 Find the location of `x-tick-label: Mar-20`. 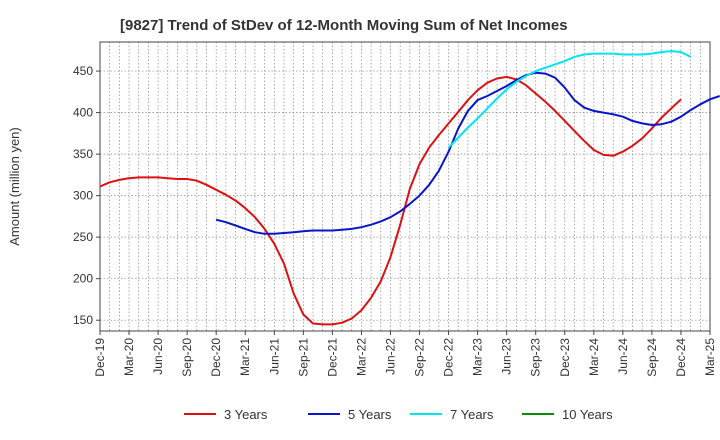

x-tick-label: Mar-20 is located at coordinates (129, 357).